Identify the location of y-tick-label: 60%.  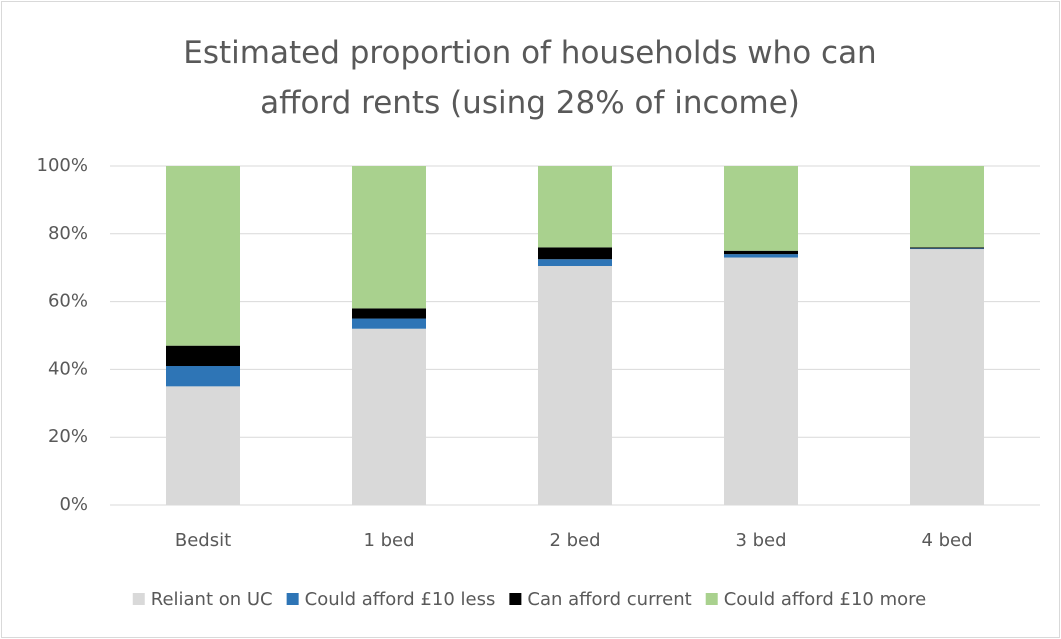
(68, 301).